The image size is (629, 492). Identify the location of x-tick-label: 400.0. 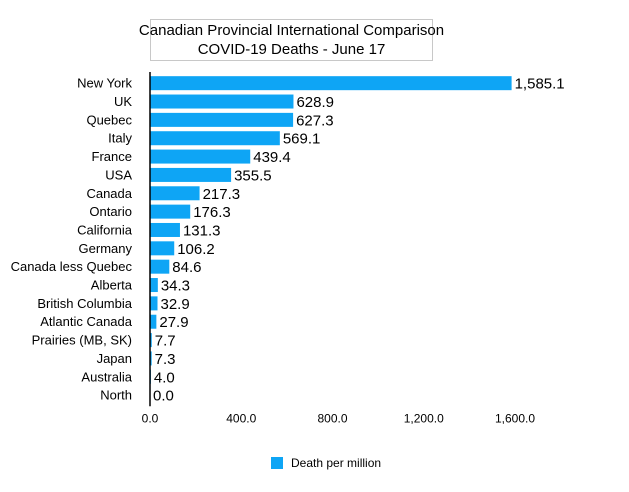
(241, 418).